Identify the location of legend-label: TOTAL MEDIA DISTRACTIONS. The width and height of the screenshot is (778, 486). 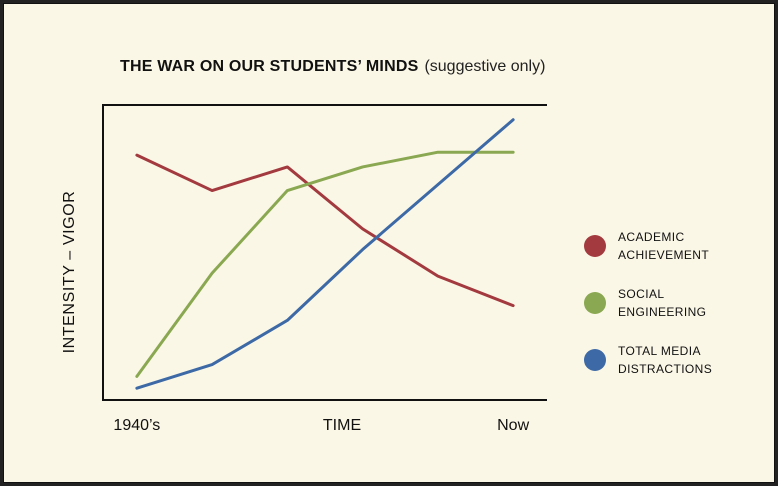
(665, 360).